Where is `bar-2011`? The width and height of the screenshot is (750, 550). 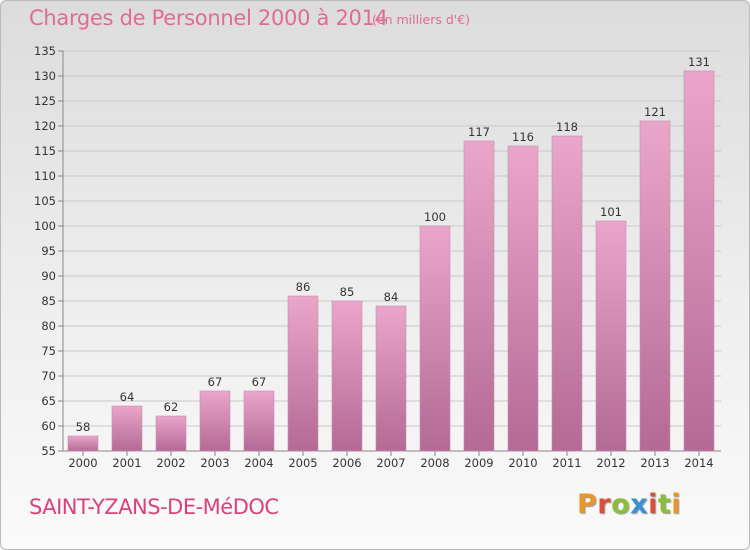
bar-2011 is located at coordinates (567, 293).